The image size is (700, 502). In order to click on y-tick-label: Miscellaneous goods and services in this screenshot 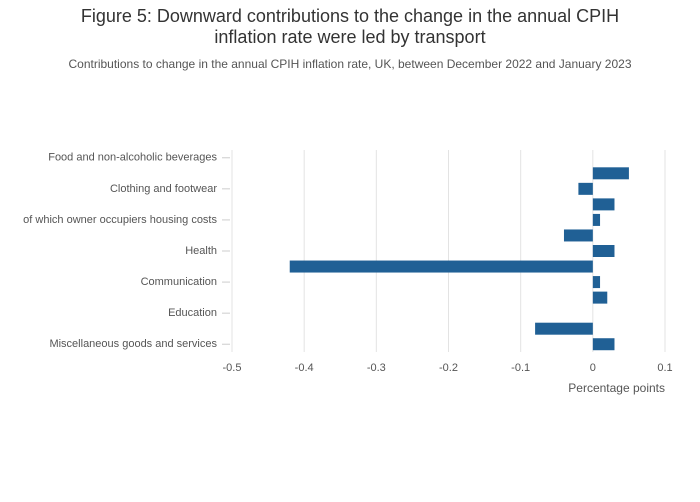, I will do `click(133, 344)`.